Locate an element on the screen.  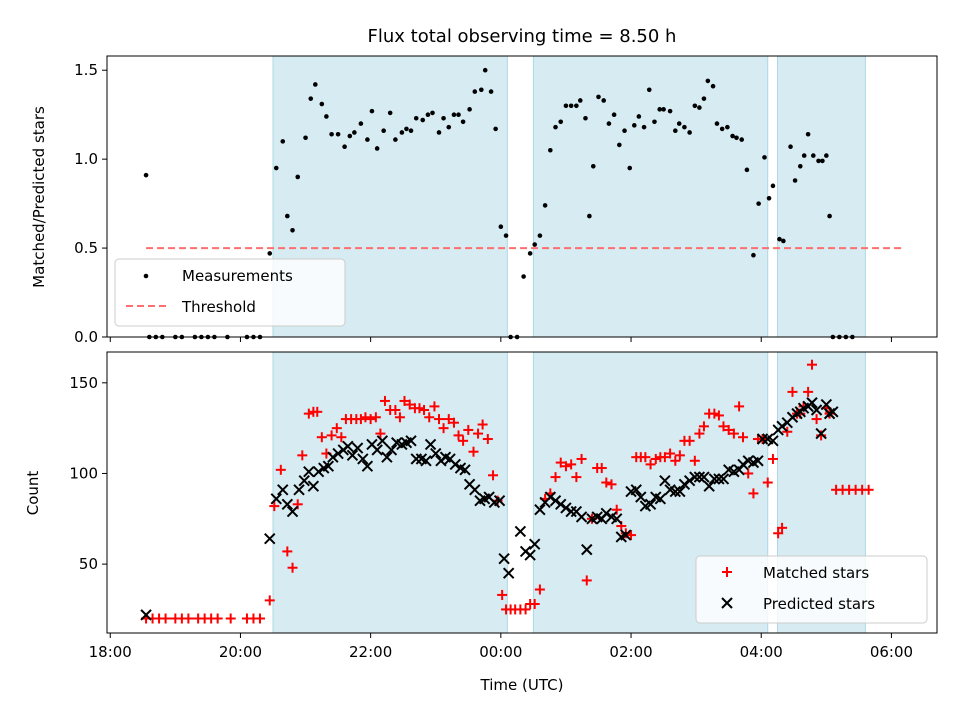
bottom-y-tick-label: 150 is located at coordinates (83, 383).